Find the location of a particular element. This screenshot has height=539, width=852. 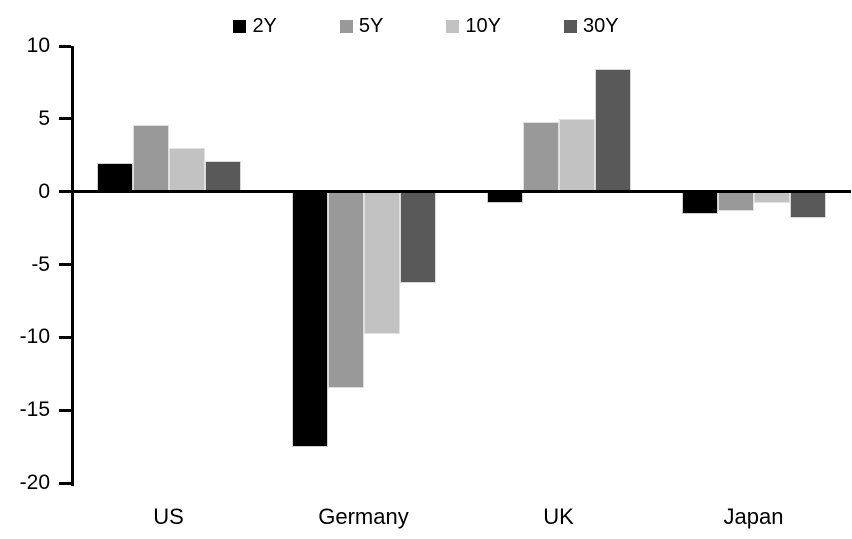

bar-uk-10y is located at coordinates (576, 155).